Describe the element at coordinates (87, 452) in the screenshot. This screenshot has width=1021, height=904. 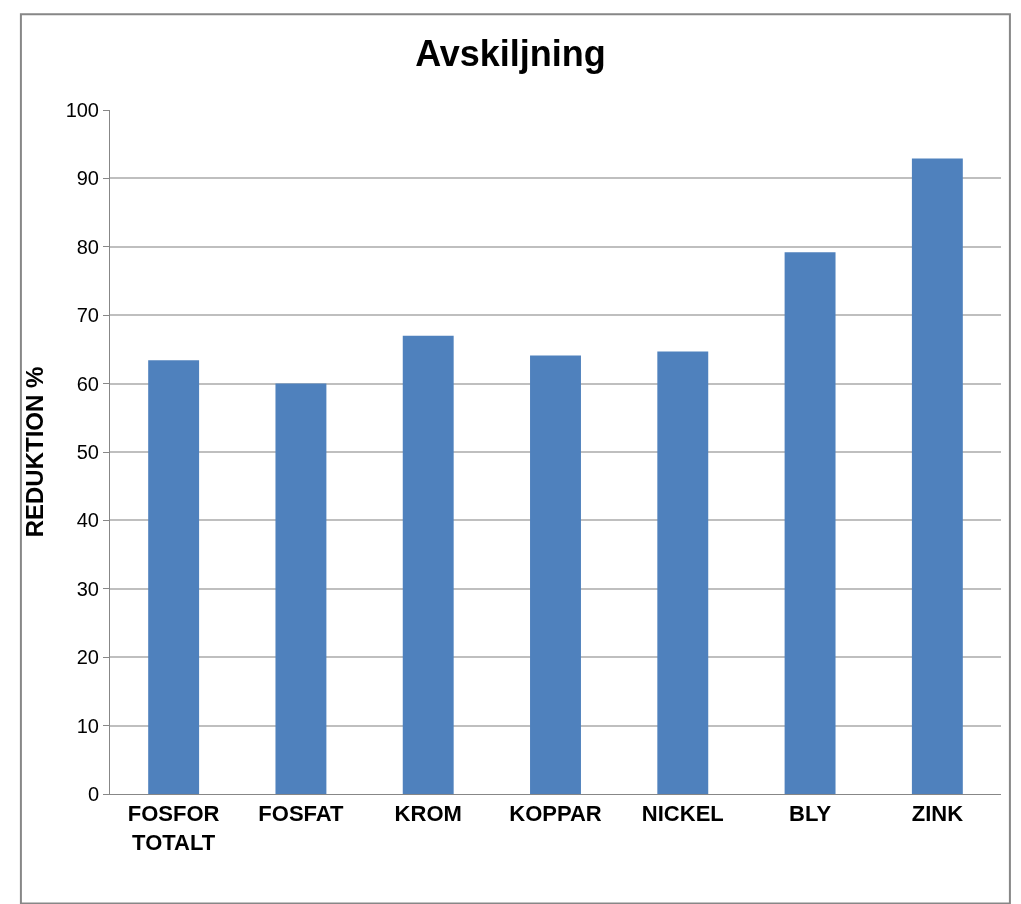
I see `y-tick-label: 50` at that location.